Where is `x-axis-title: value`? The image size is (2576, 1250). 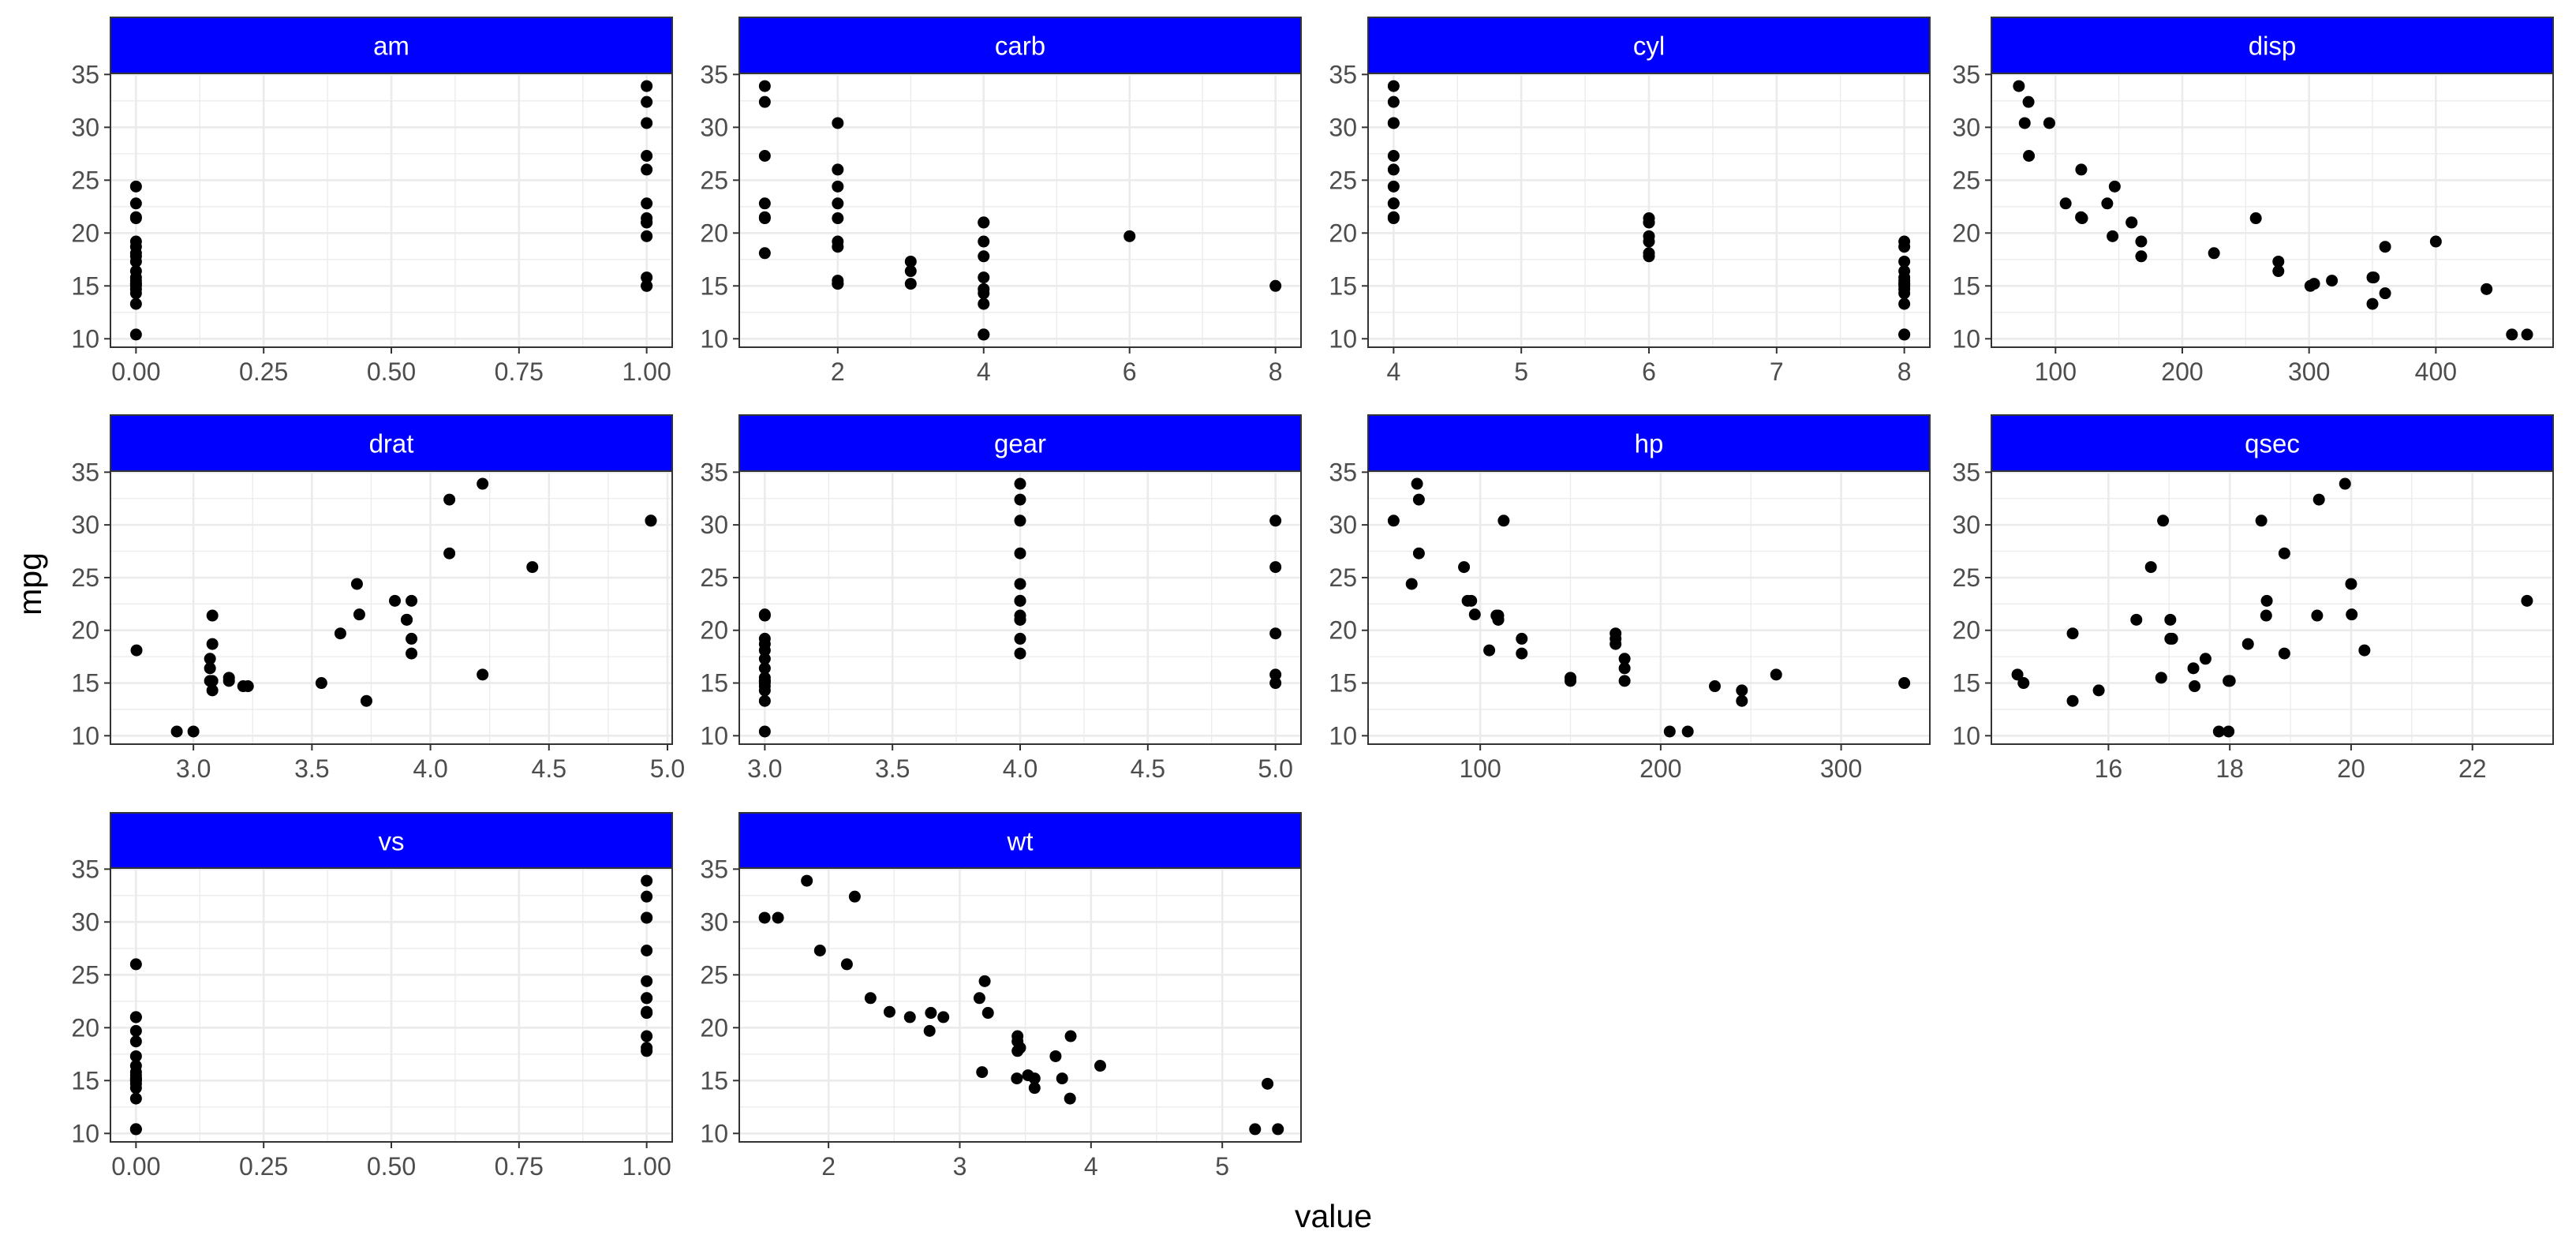
x-axis-title: value is located at coordinates (1333, 1216).